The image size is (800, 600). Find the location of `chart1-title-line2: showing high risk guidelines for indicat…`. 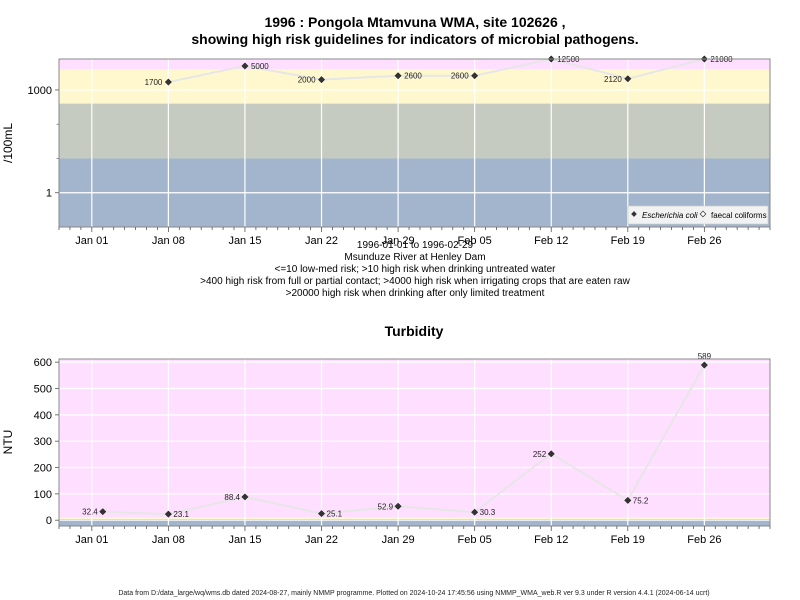

chart1-title-line2: showing high risk guidelines for indicat… is located at coordinates (414, 39).